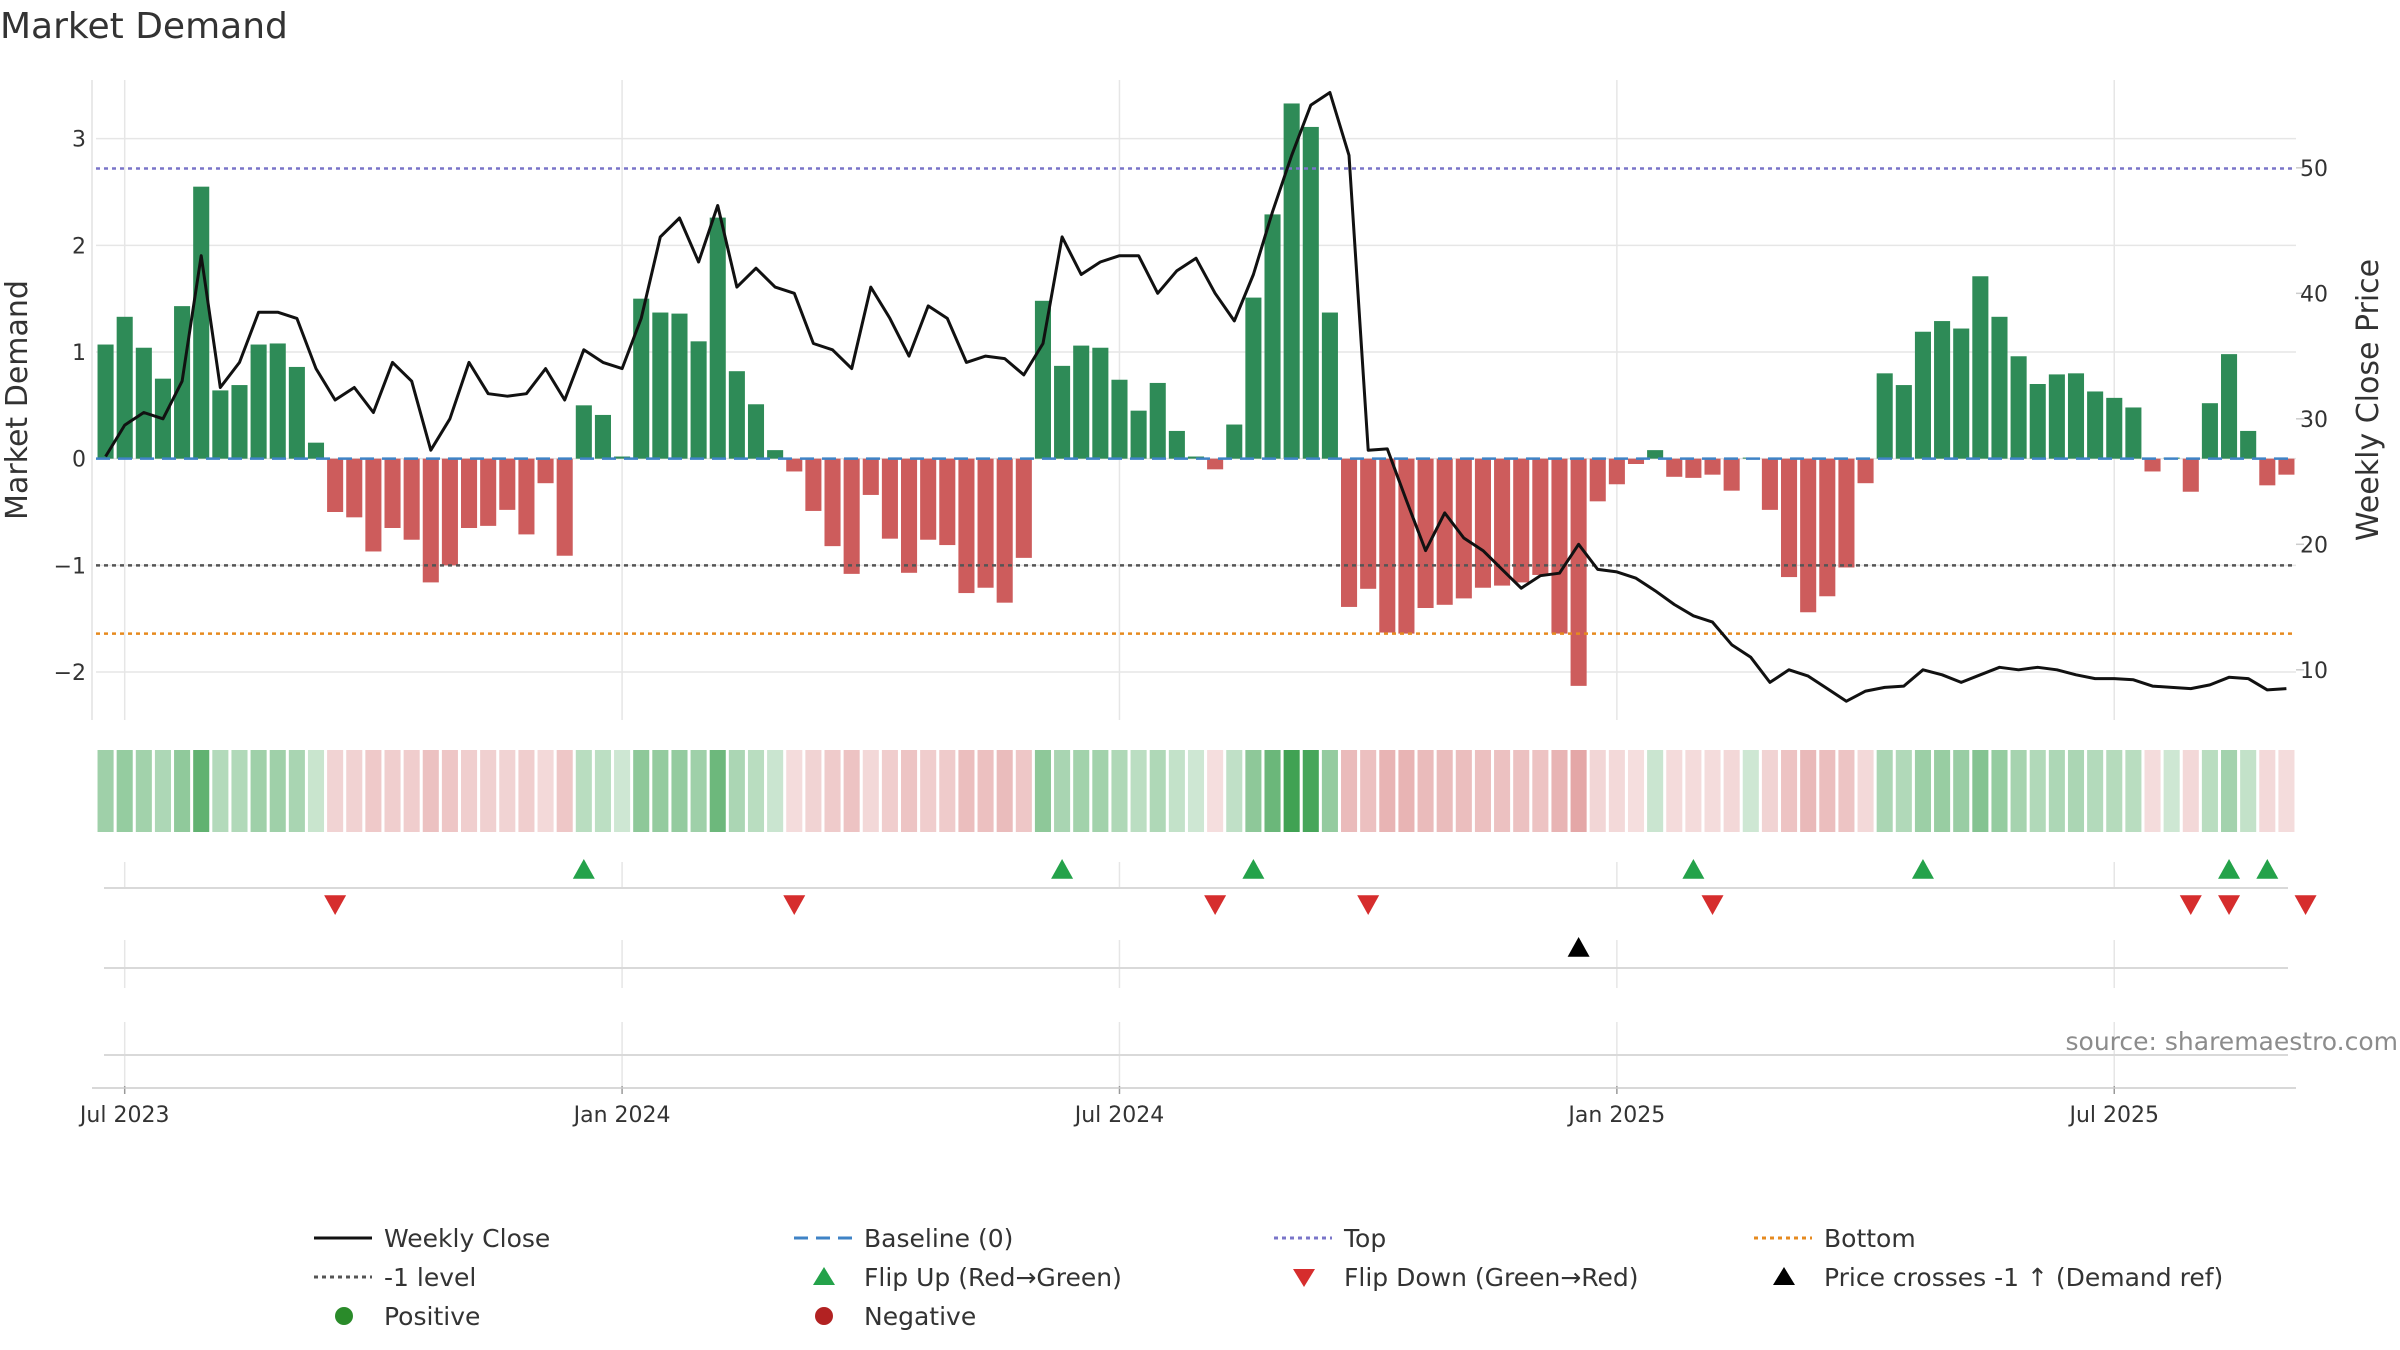 The width and height of the screenshot is (2400, 1350). I want to click on y2-axis-title: Weekly Close Price, so click(2368, 400).